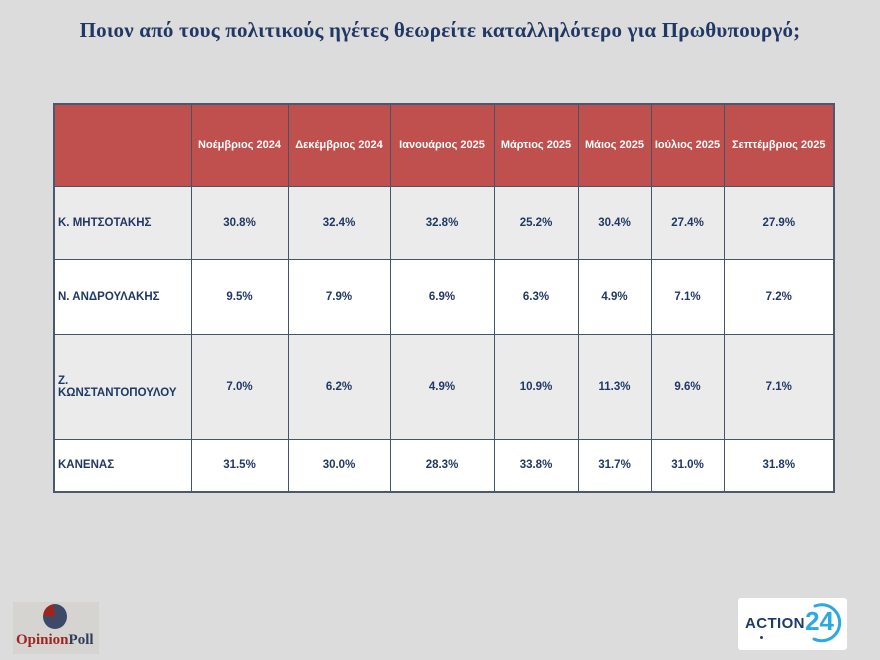 Image resolution: width=880 pixels, height=660 pixels. I want to click on opinionpoll-wordmark: OpinionPoll, so click(55, 640).